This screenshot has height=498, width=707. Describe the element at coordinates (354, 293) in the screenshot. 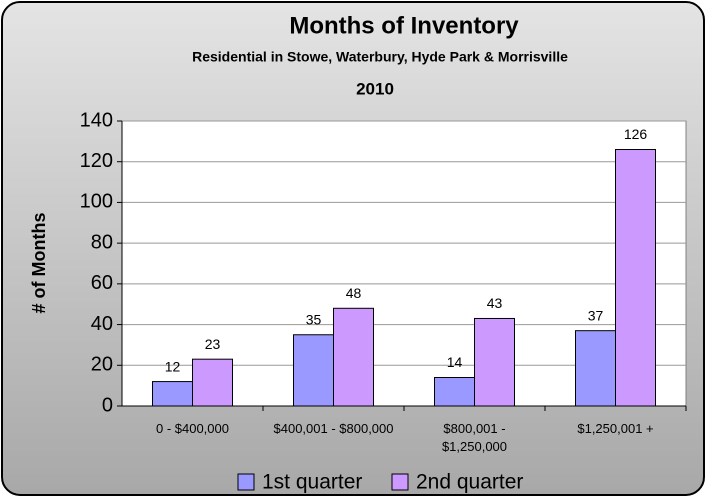

I see `data-label: 48` at that location.